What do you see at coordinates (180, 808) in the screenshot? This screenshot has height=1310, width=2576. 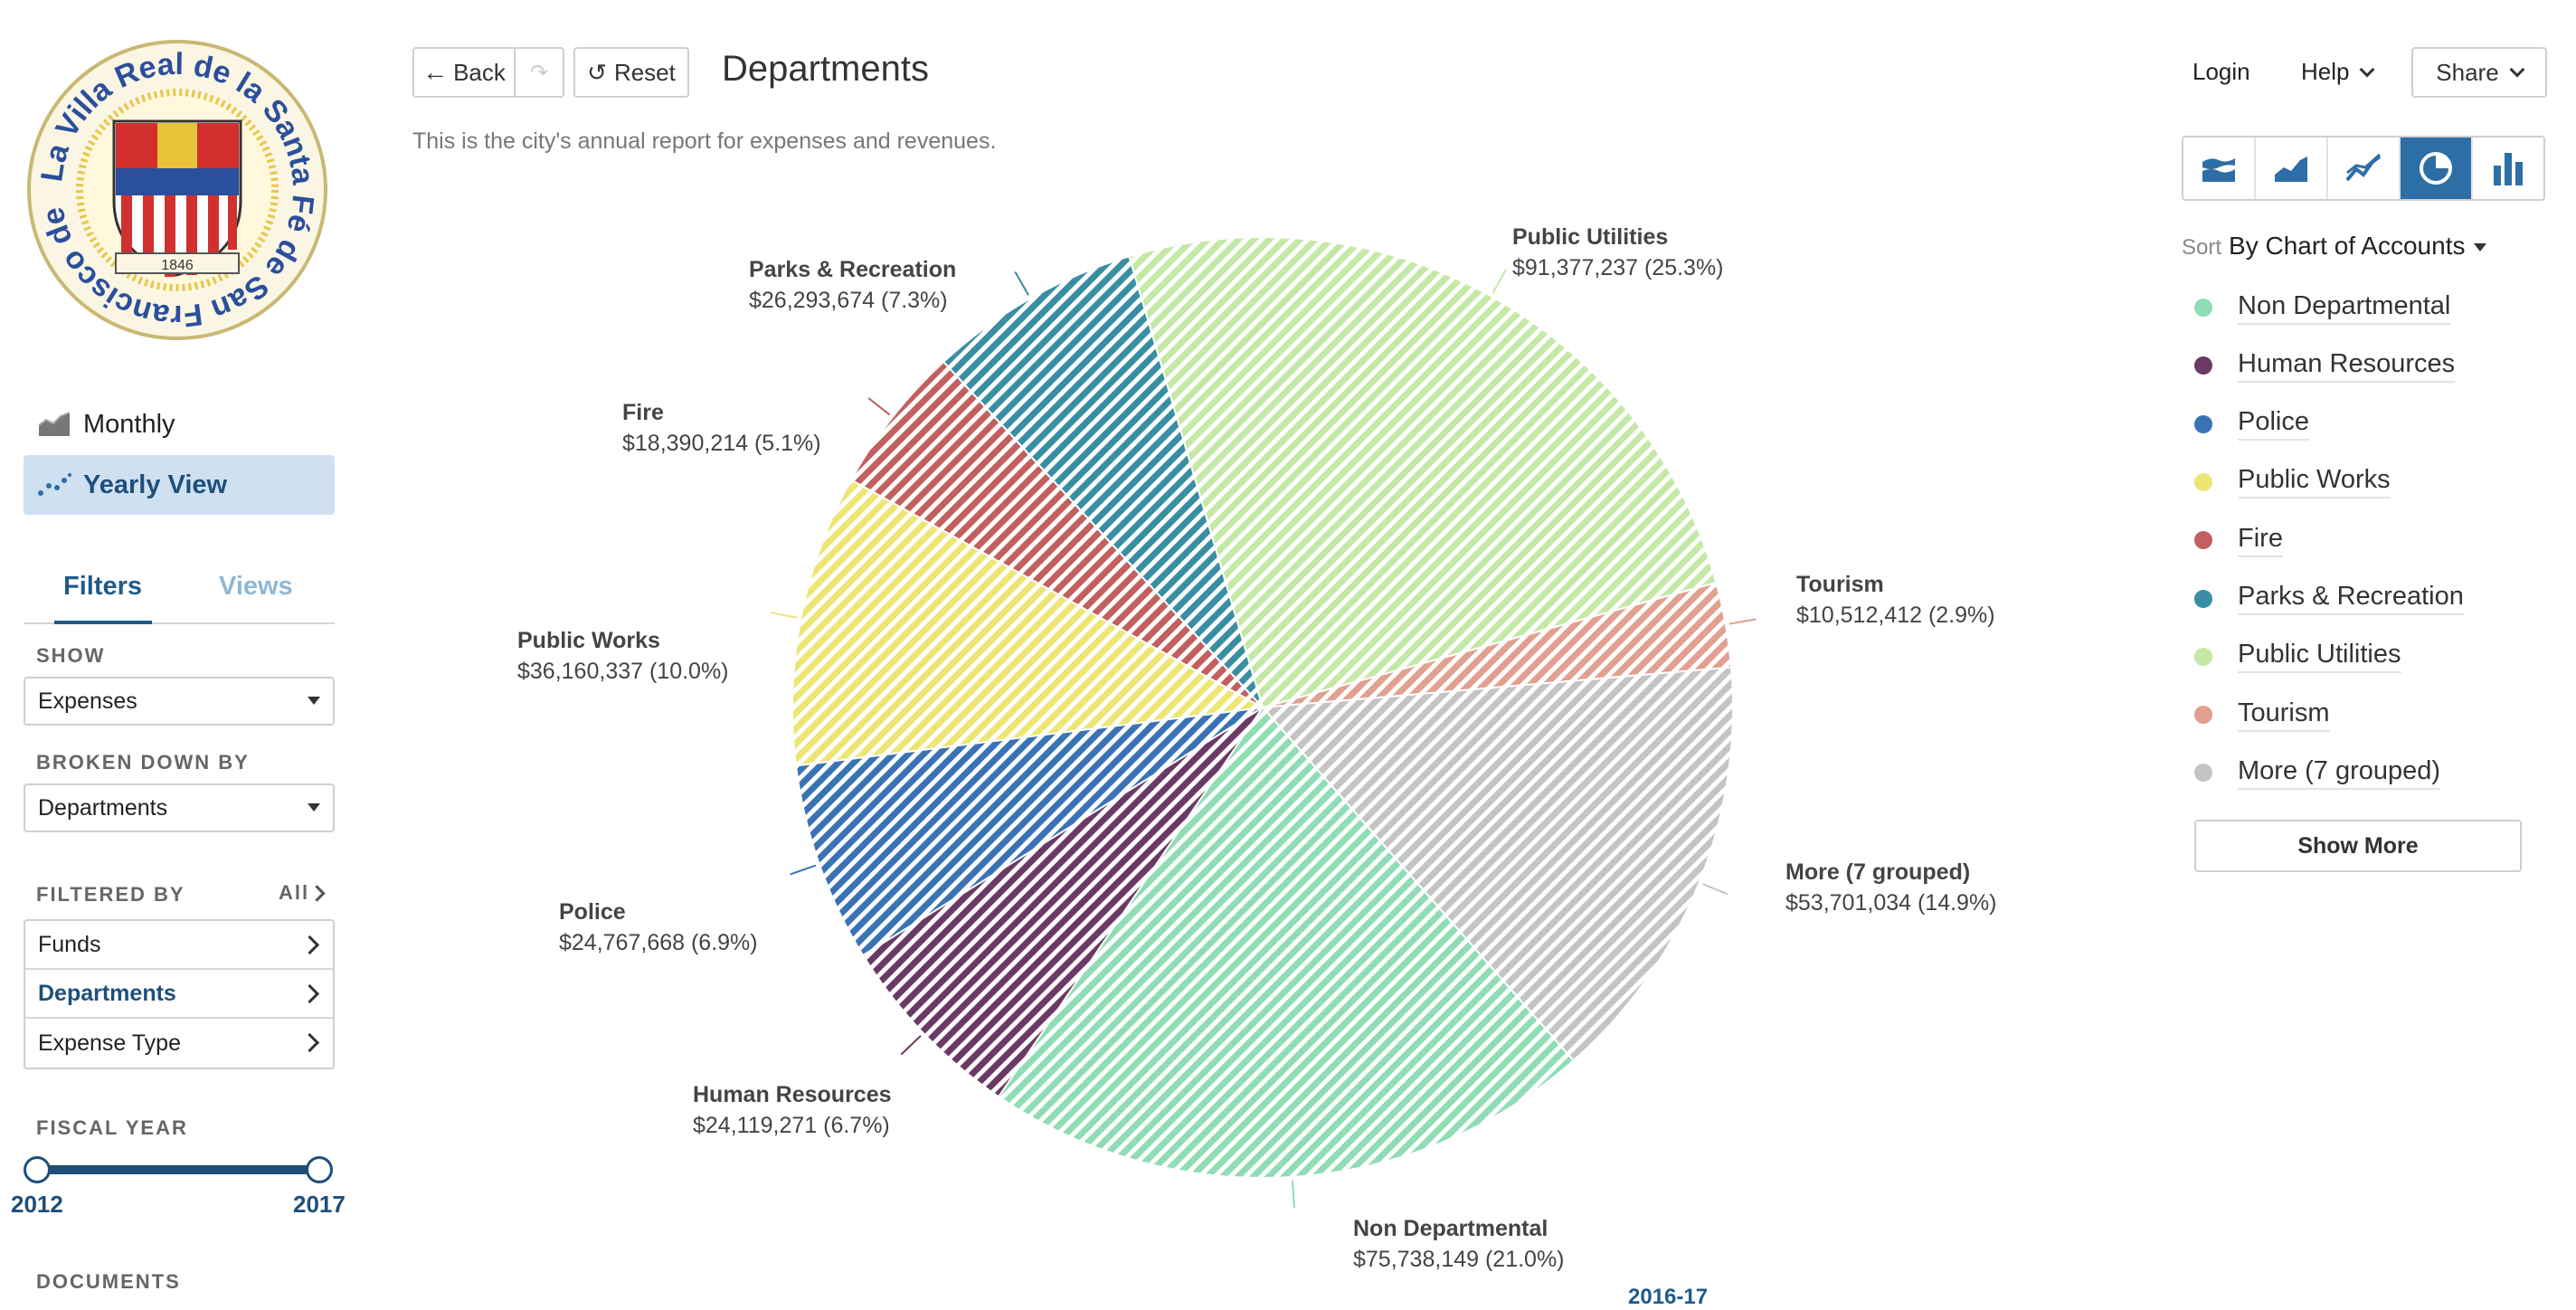 I see `broken-down-select: Departments` at bounding box center [180, 808].